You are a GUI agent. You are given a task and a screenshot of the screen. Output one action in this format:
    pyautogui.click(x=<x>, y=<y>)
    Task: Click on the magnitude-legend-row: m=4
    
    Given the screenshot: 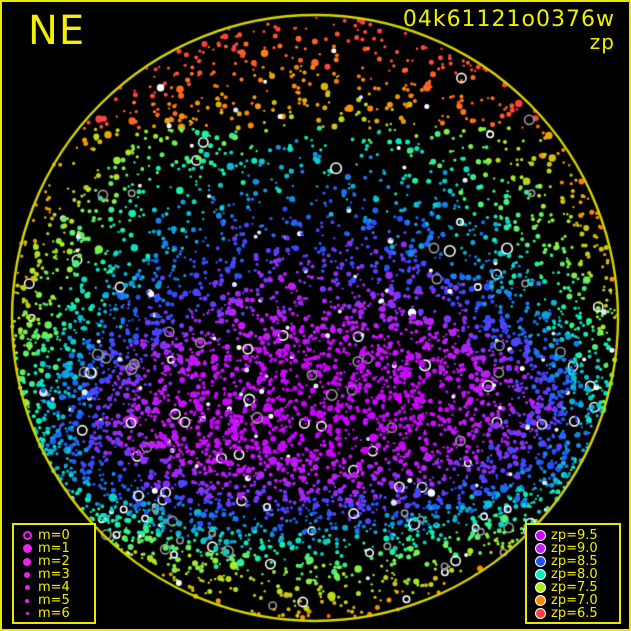 What is the action you would take?
    pyautogui.click(x=54, y=587)
    